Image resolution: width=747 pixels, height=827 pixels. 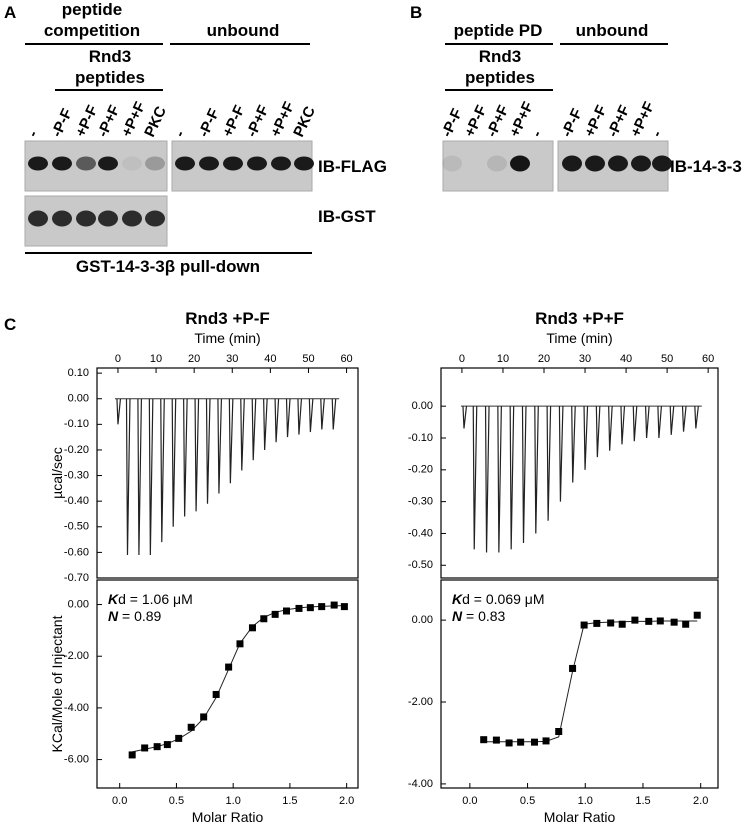 What do you see at coordinates (168, 266) in the screenshot?
I see `footer: GST-14-3-3β pull-down` at bounding box center [168, 266].